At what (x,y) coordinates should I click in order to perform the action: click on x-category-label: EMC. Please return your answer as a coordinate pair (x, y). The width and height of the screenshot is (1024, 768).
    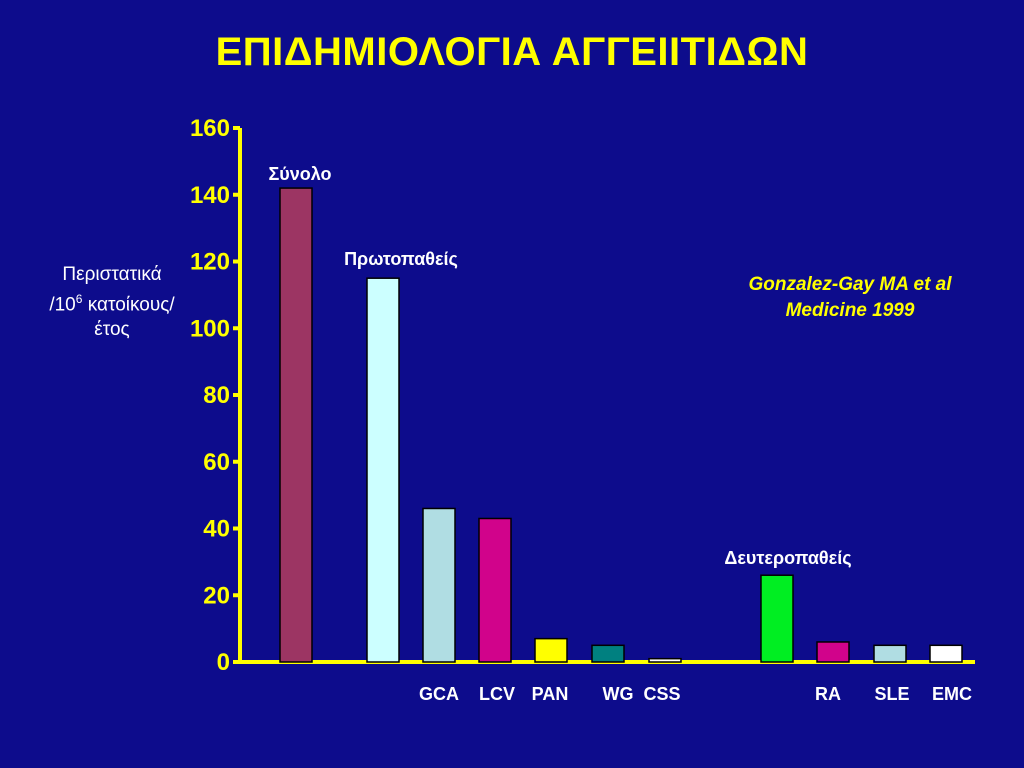
    Looking at the image, I should click on (952, 694).